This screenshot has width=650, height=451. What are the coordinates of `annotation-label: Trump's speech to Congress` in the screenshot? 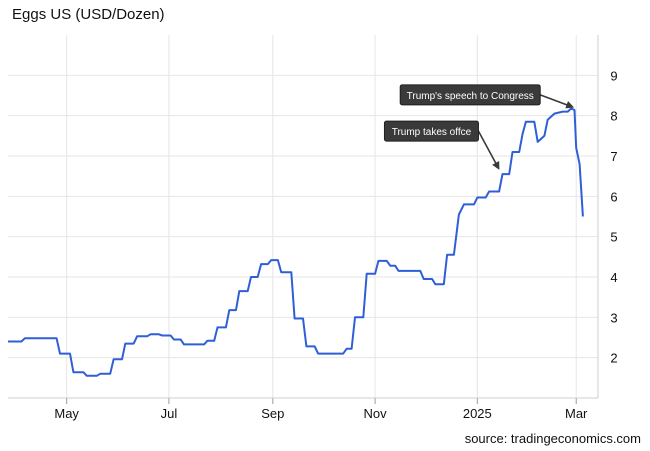 It's located at (470, 96).